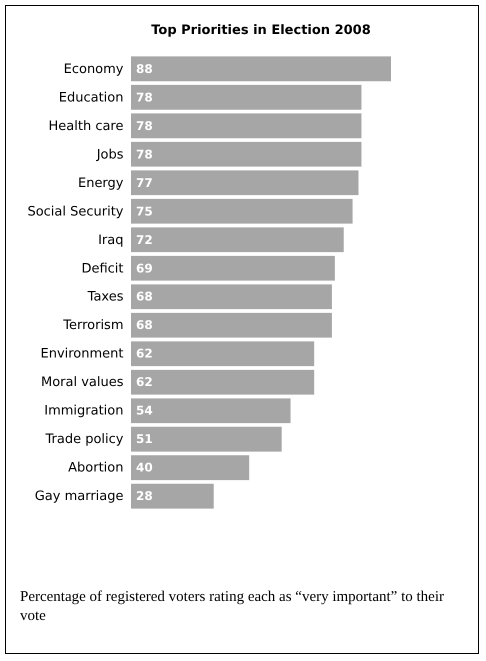 This screenshot has height=661, width=486. I want to click on y-tick-label: Deficit, so click(102, 268).